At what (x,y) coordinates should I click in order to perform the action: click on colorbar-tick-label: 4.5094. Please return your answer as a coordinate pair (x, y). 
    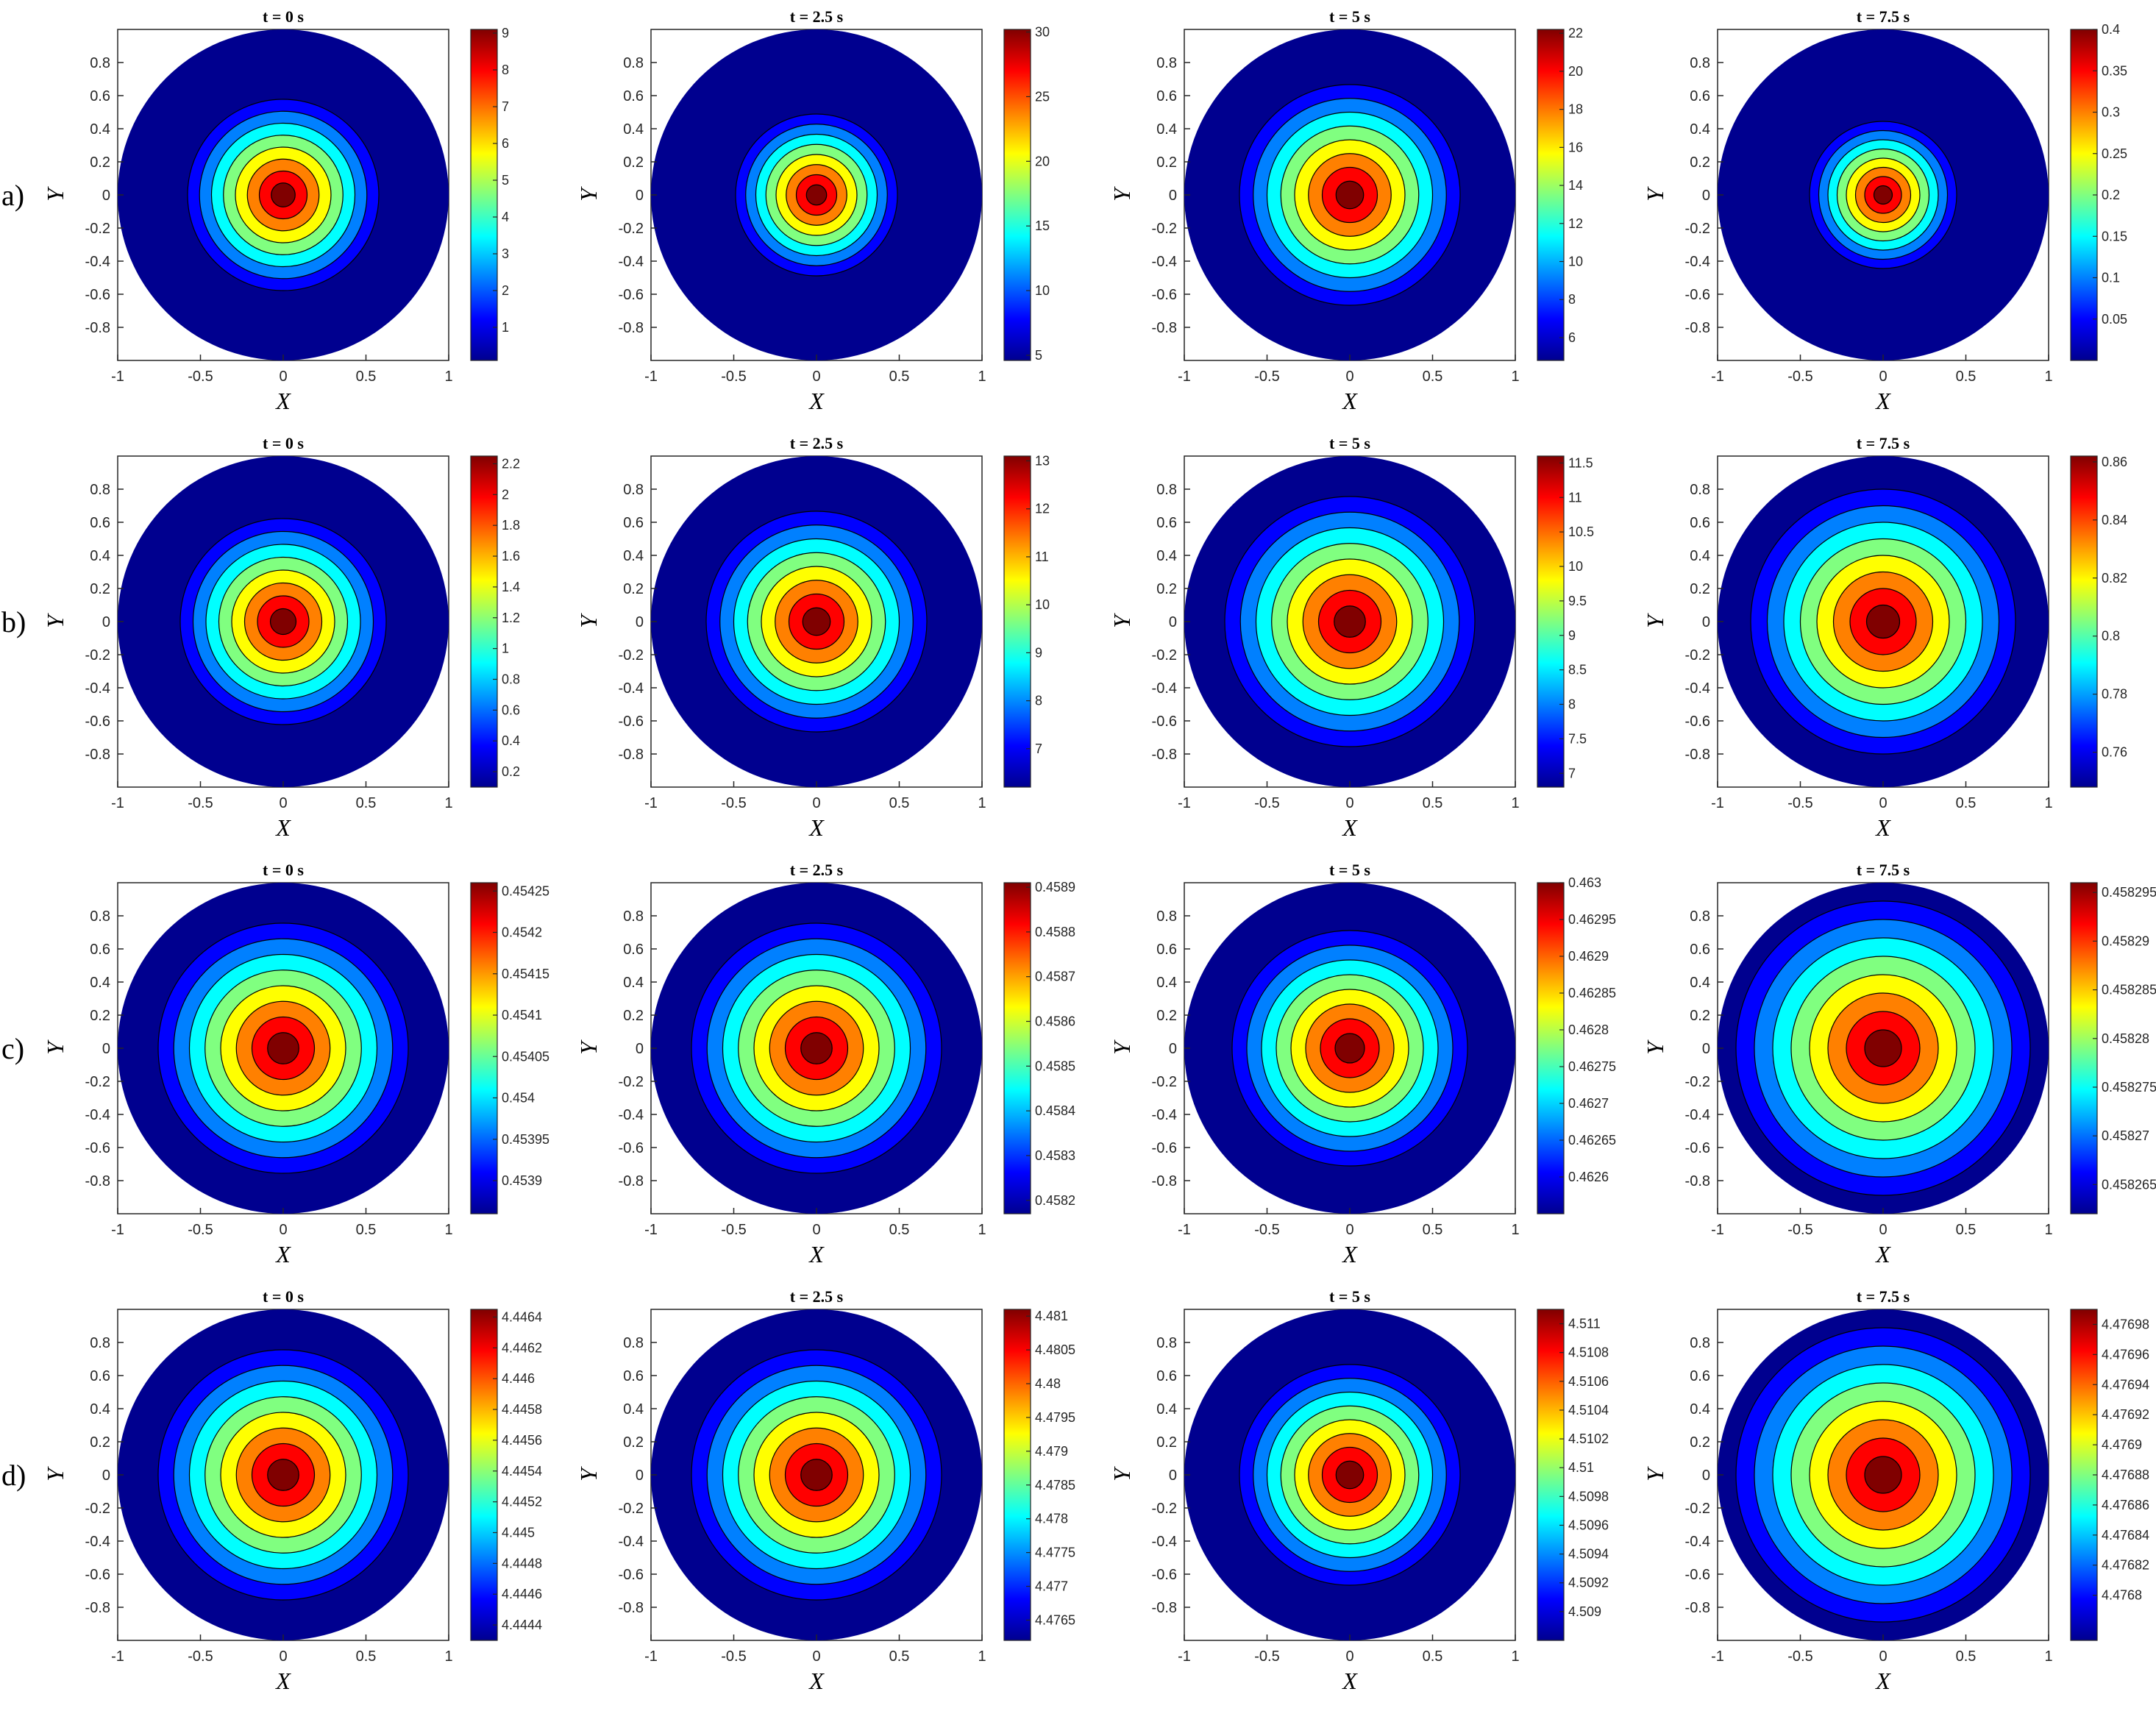
    Looking at the image, I should click on (1589, 1554).